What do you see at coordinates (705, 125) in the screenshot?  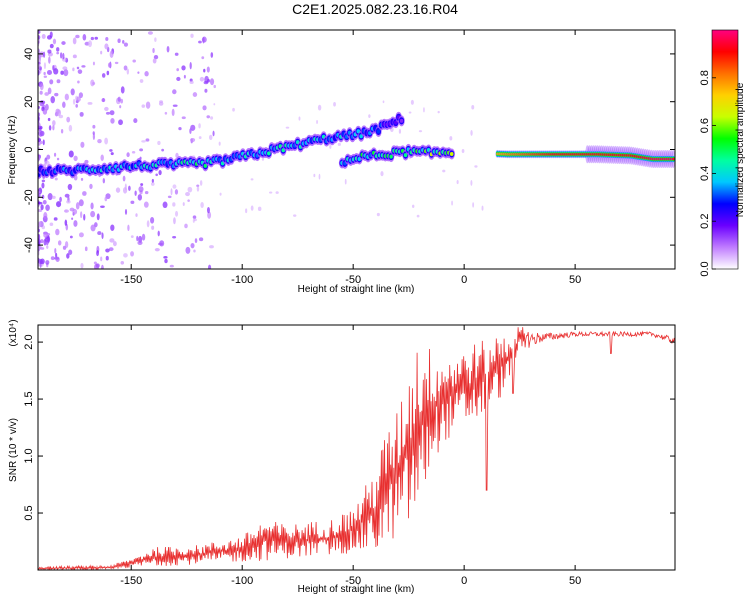 I see `colorbar-tick-label: 0.6` at bounding box center [705, 125].